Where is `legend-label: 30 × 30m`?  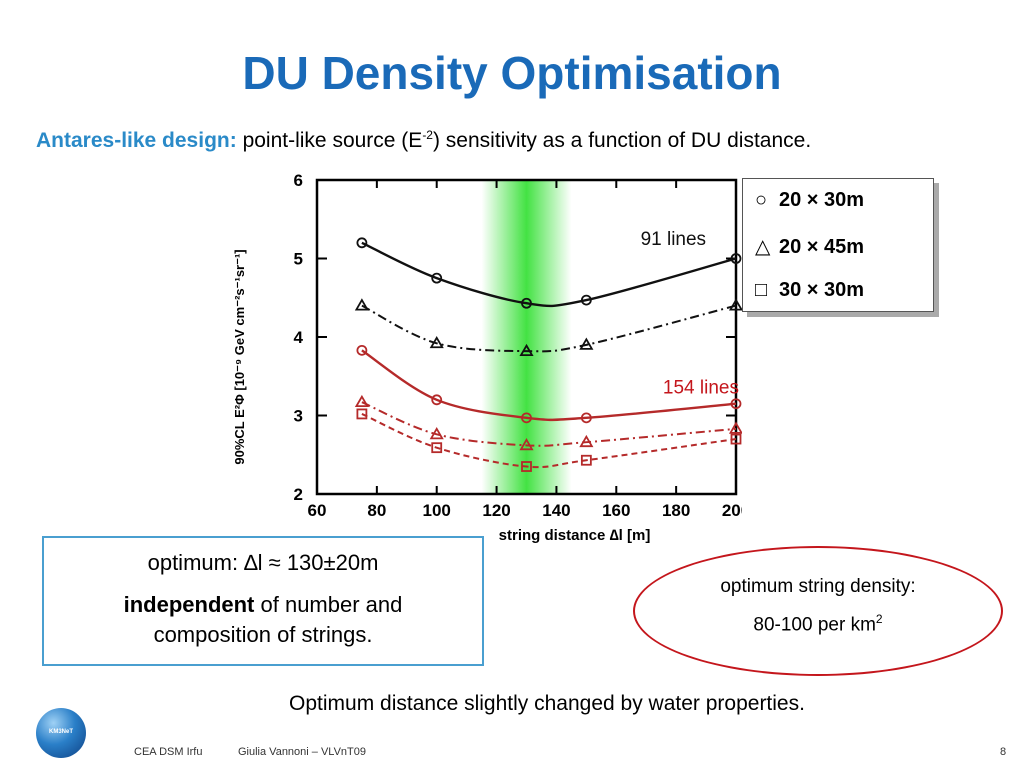 legend-label: 30 × 30m is located at coordinates (822, 290).